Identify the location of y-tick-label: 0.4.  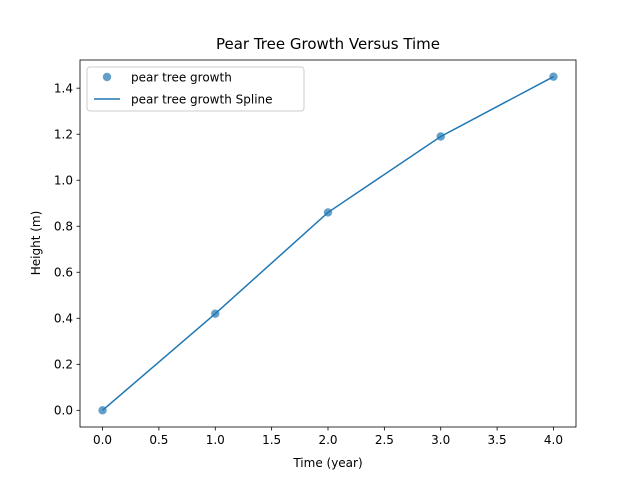
(63, 319).